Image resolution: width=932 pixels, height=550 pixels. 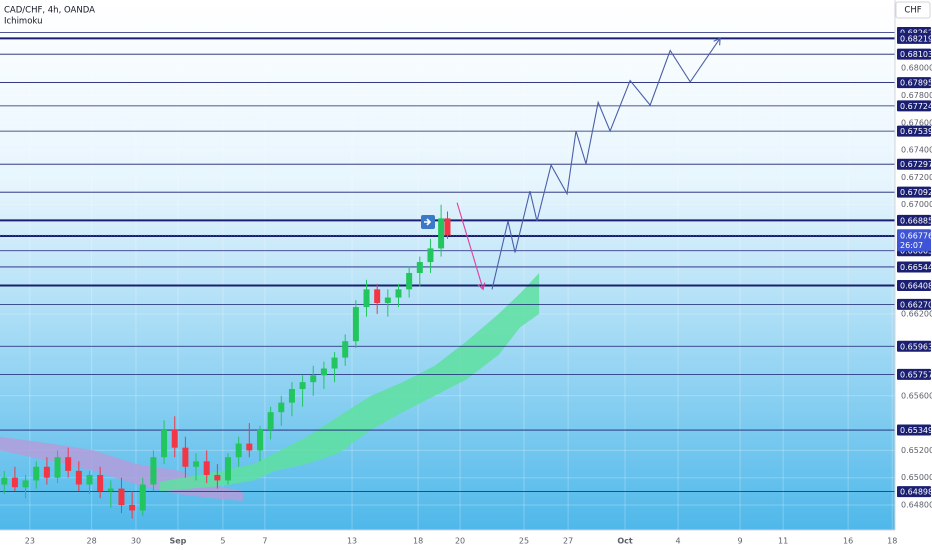 I want to click on level-label: 0.67297, so click(x=916, y=164).